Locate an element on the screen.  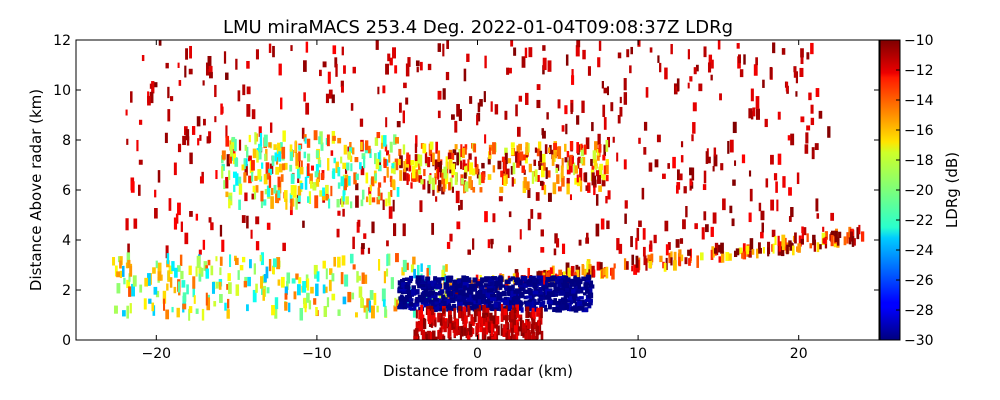
colorbar-tick-label: −28 is located at coordinates (919, 311).